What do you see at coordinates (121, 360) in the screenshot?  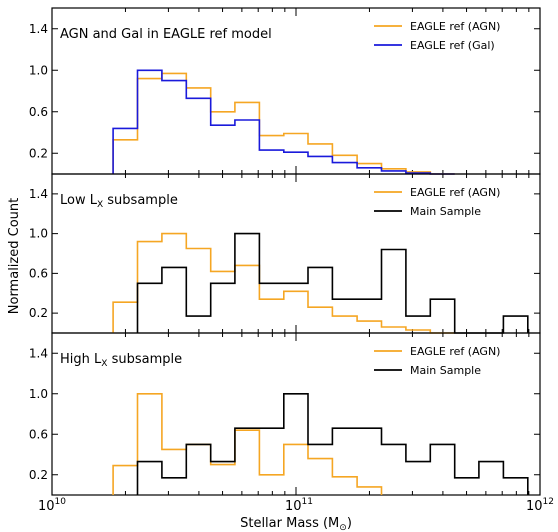 I see `panel-title: High LX subsample` at bounding box center [121, 360].